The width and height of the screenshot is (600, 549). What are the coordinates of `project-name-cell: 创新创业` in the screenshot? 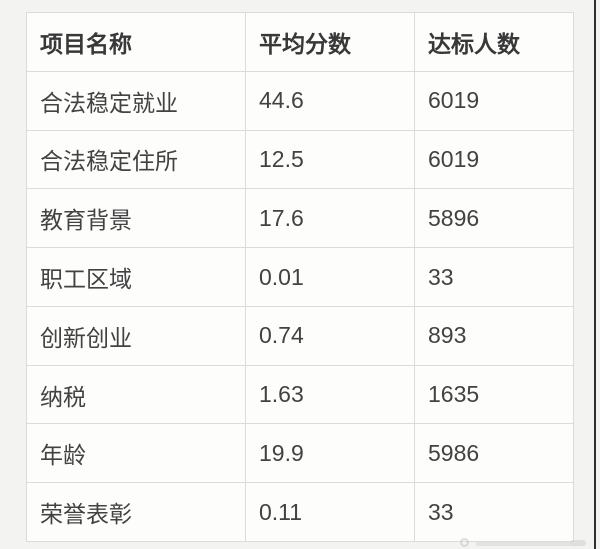 It's located at (136, 335).